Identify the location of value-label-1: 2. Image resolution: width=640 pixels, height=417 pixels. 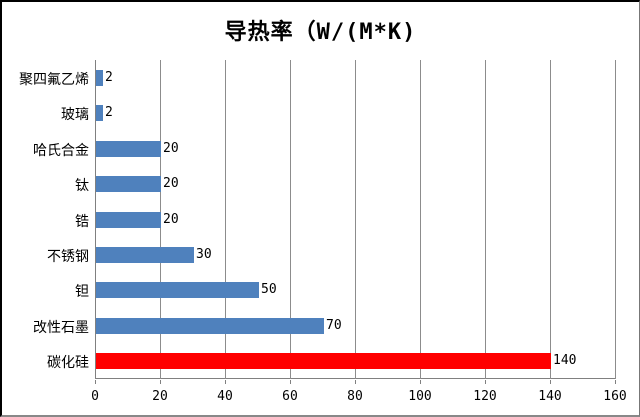
(109, 112).